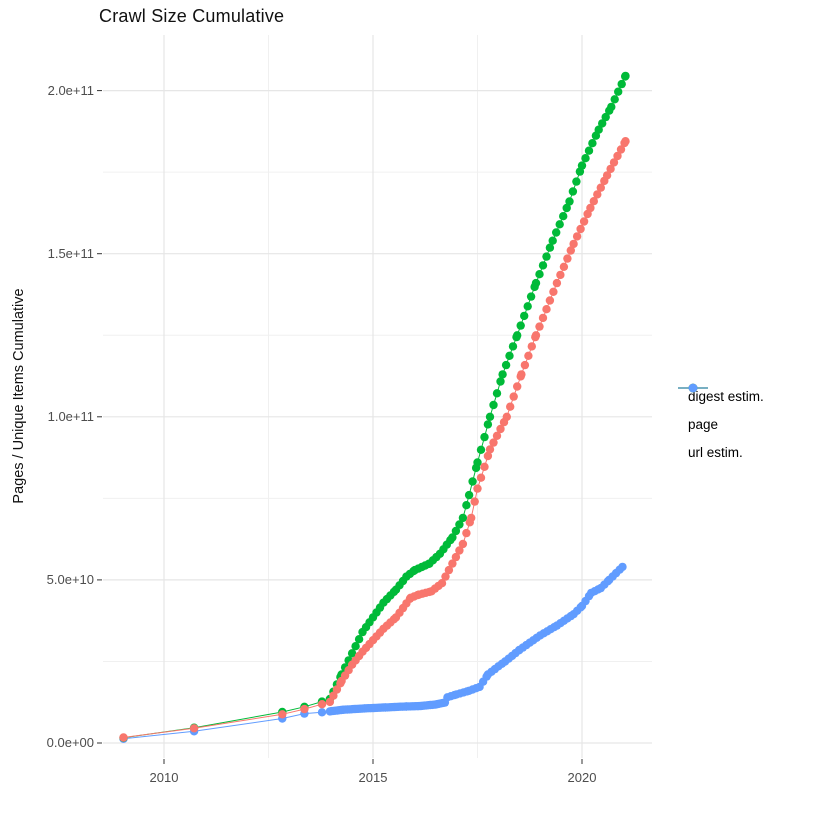  I want to click on x-tick-label: 2010, so click(164, 777).